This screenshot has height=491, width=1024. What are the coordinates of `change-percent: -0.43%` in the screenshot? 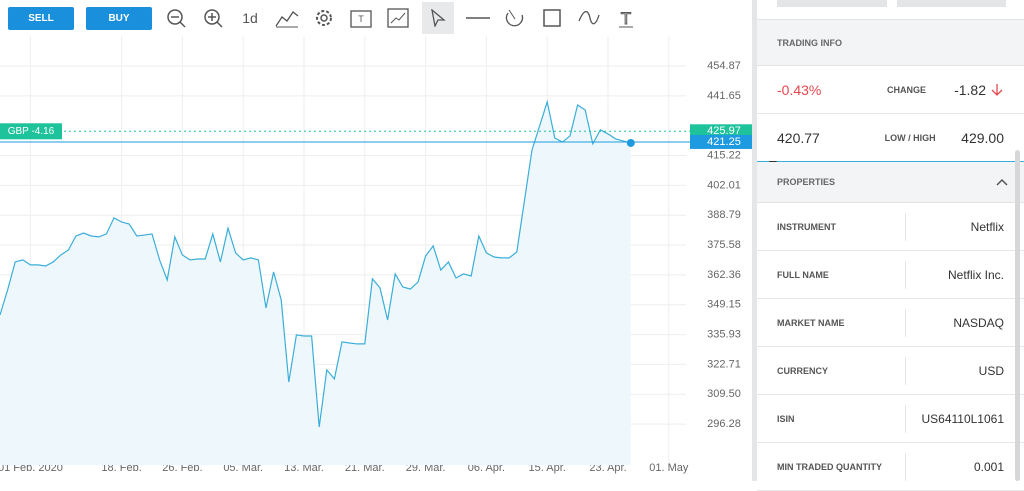 It's located at (799, 89).